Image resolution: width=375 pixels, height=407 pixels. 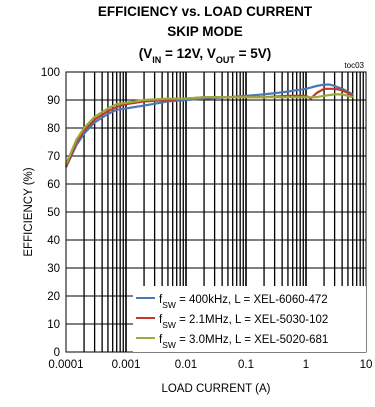 I want to click on y-tick-label: 60, so click(x=53, y=185).